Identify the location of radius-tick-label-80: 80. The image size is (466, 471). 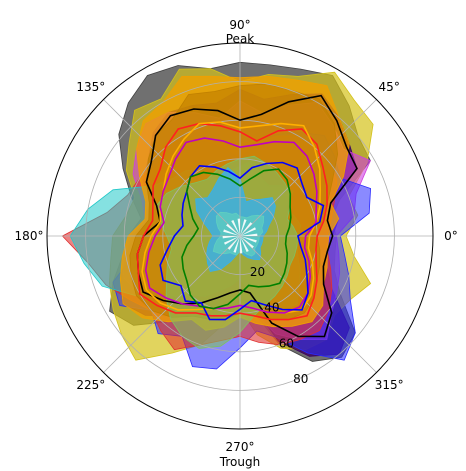
(300, 379).